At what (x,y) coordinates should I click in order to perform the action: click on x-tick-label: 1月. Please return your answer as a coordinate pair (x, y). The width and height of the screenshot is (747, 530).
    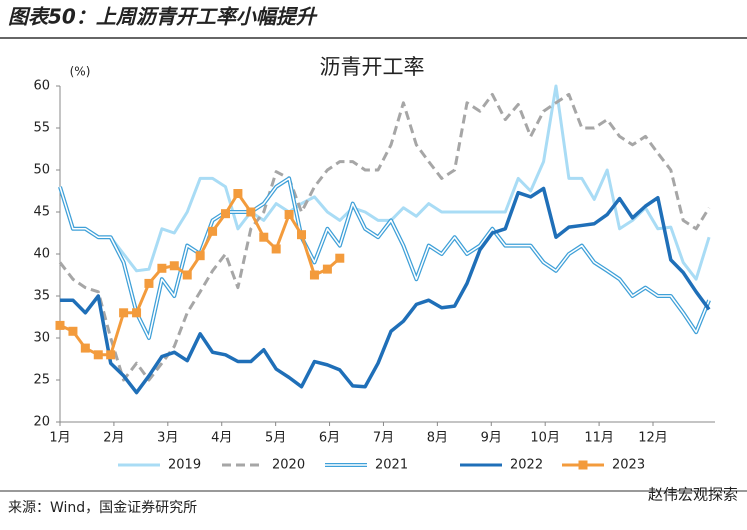
    Looking at the image, I should click on (59, 438).